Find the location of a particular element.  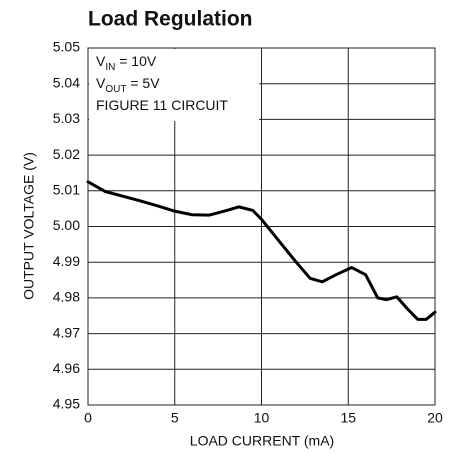

chart-title: Load Regulation is located at coordinates (170, 19).